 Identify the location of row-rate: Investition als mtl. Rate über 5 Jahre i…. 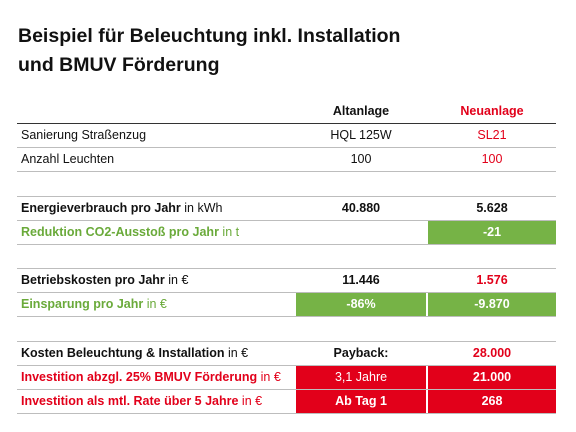
(286, 401).